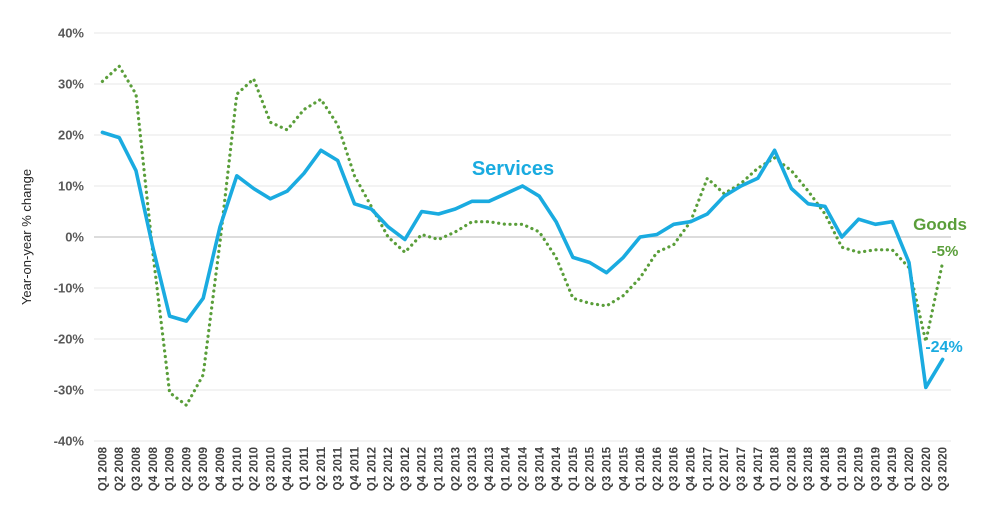  What do you see at coordinates (490, 469) in the screenshot?
I see `x-tick-label: Q4 2013` at bounding box center [490, 469].